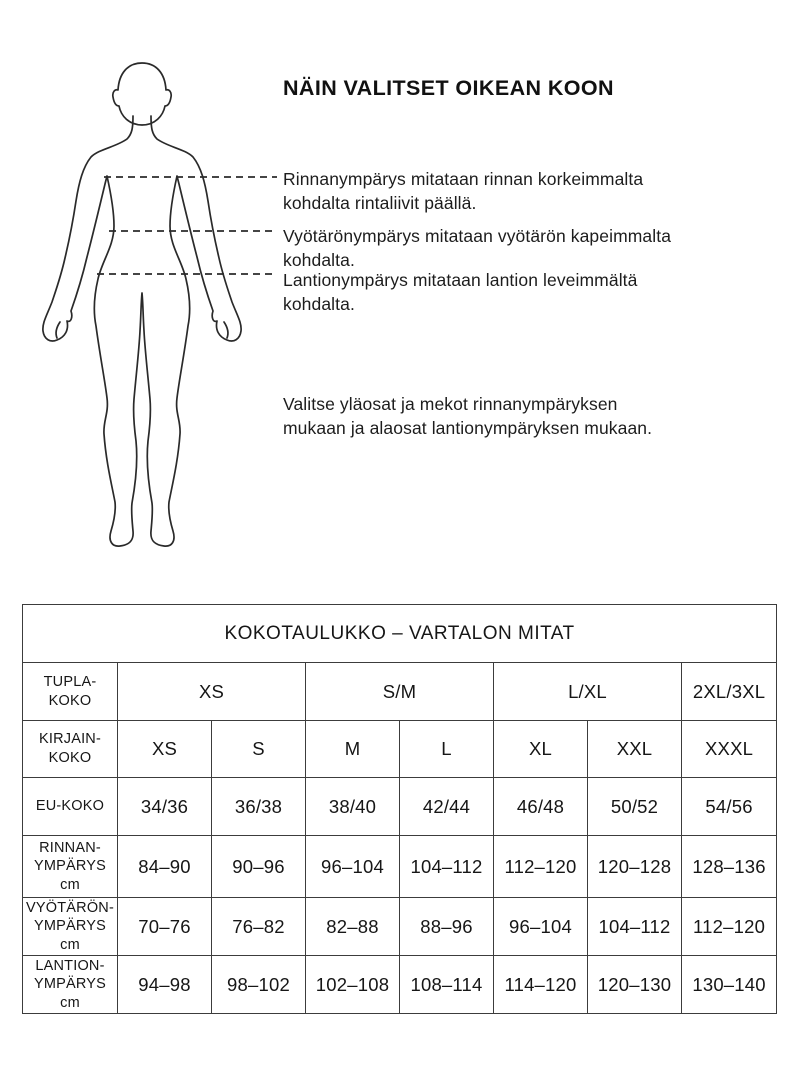 The image size is (800, 1067). Describe the element at coordinates (729, 749) in the screenshot. I see `size-cell: XXXL` at that location.